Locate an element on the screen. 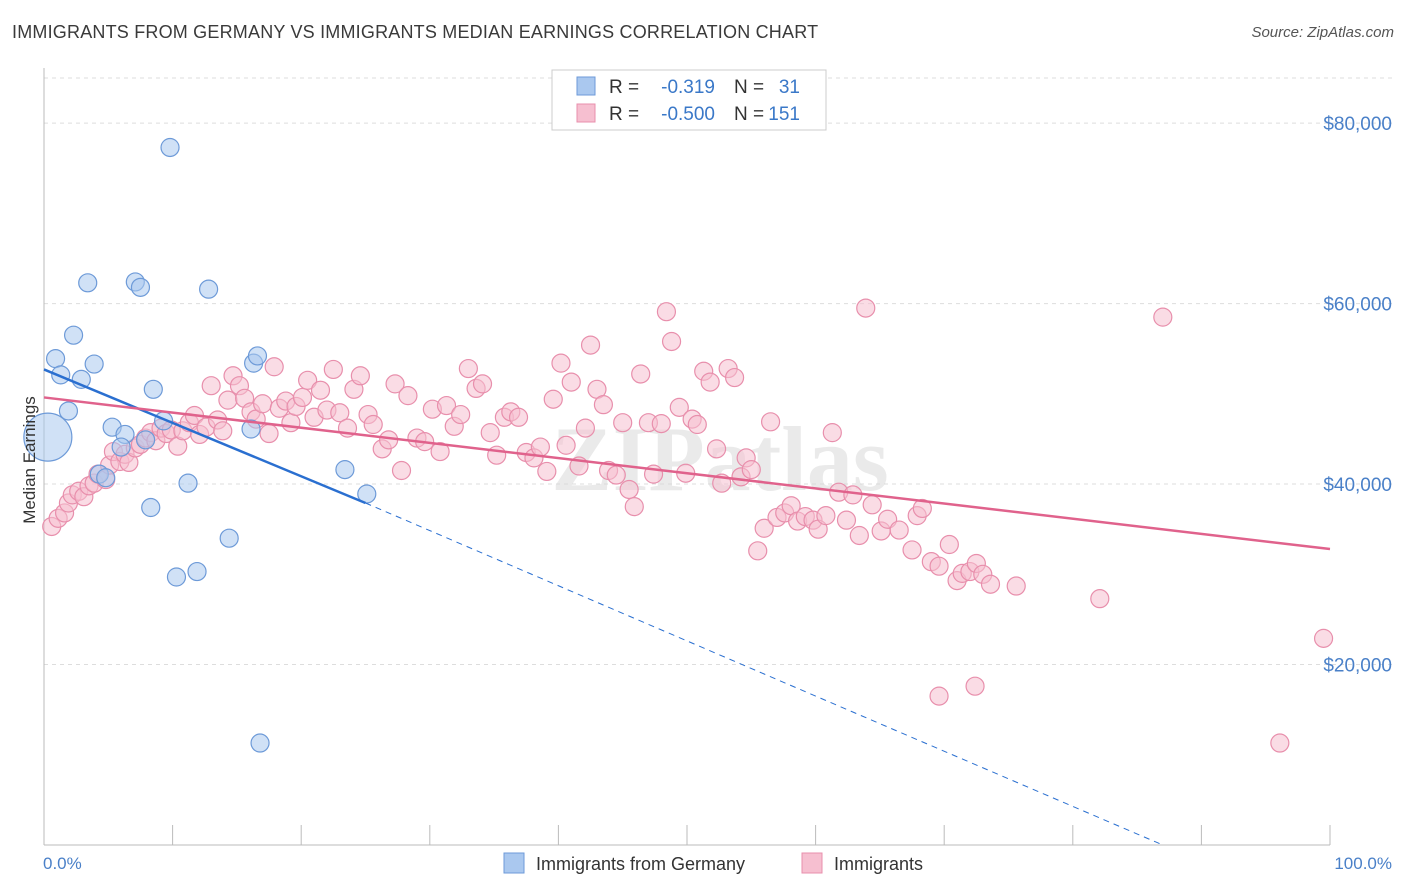  y-axis-label: Median Earnings is located at coordinates (29, 460).